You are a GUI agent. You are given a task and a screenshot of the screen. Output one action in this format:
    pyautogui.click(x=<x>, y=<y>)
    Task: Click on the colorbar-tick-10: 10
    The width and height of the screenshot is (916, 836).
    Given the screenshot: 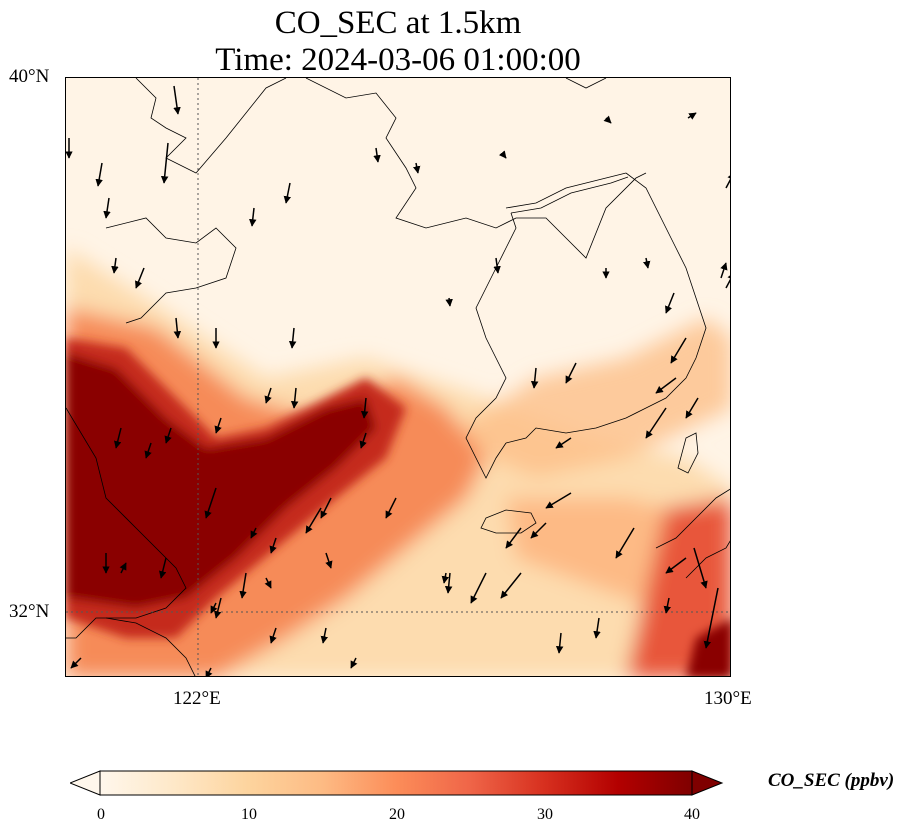 What is the action you would take?
    pyautogui.click(x=249, y=814)
    